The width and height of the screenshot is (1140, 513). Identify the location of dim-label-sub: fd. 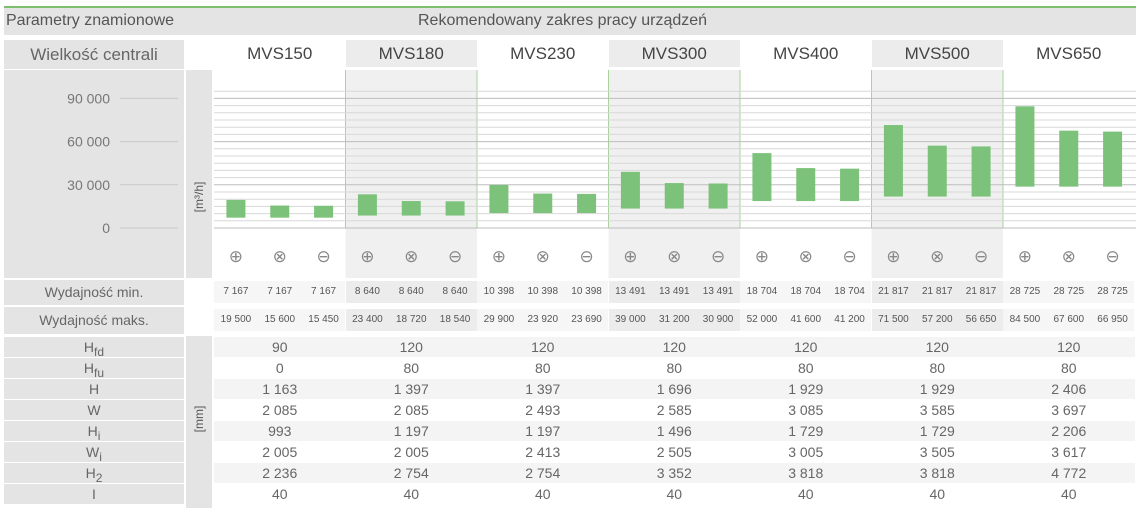
(99, 351).